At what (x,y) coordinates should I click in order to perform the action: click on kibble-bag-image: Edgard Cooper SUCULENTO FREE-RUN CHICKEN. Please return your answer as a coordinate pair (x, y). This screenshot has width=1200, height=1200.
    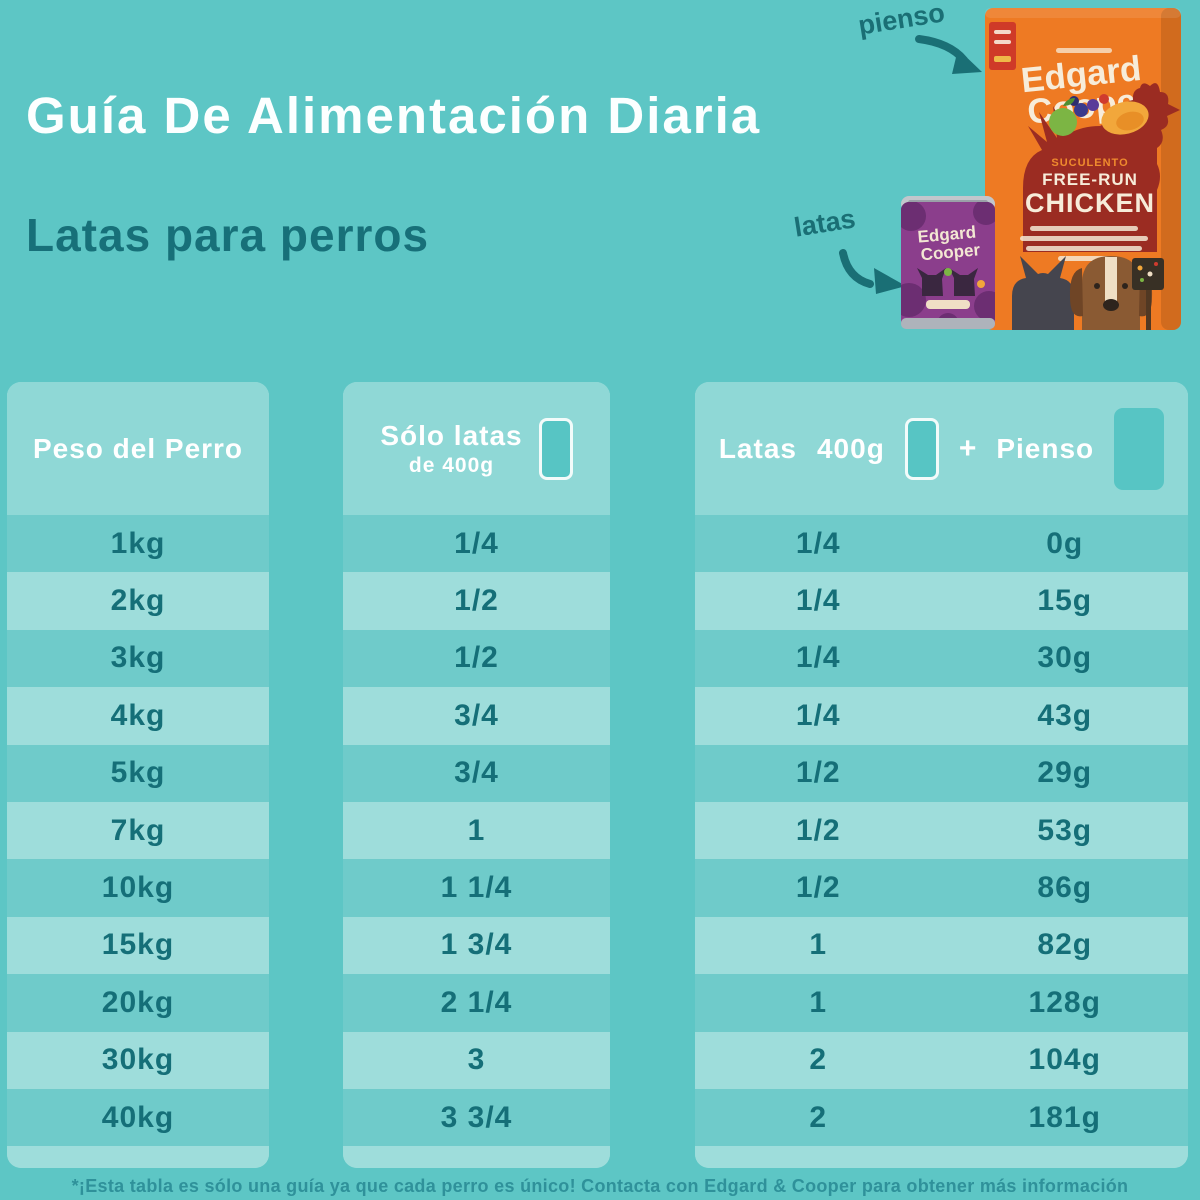
    Looking at the image, I should click on (1083, 169).